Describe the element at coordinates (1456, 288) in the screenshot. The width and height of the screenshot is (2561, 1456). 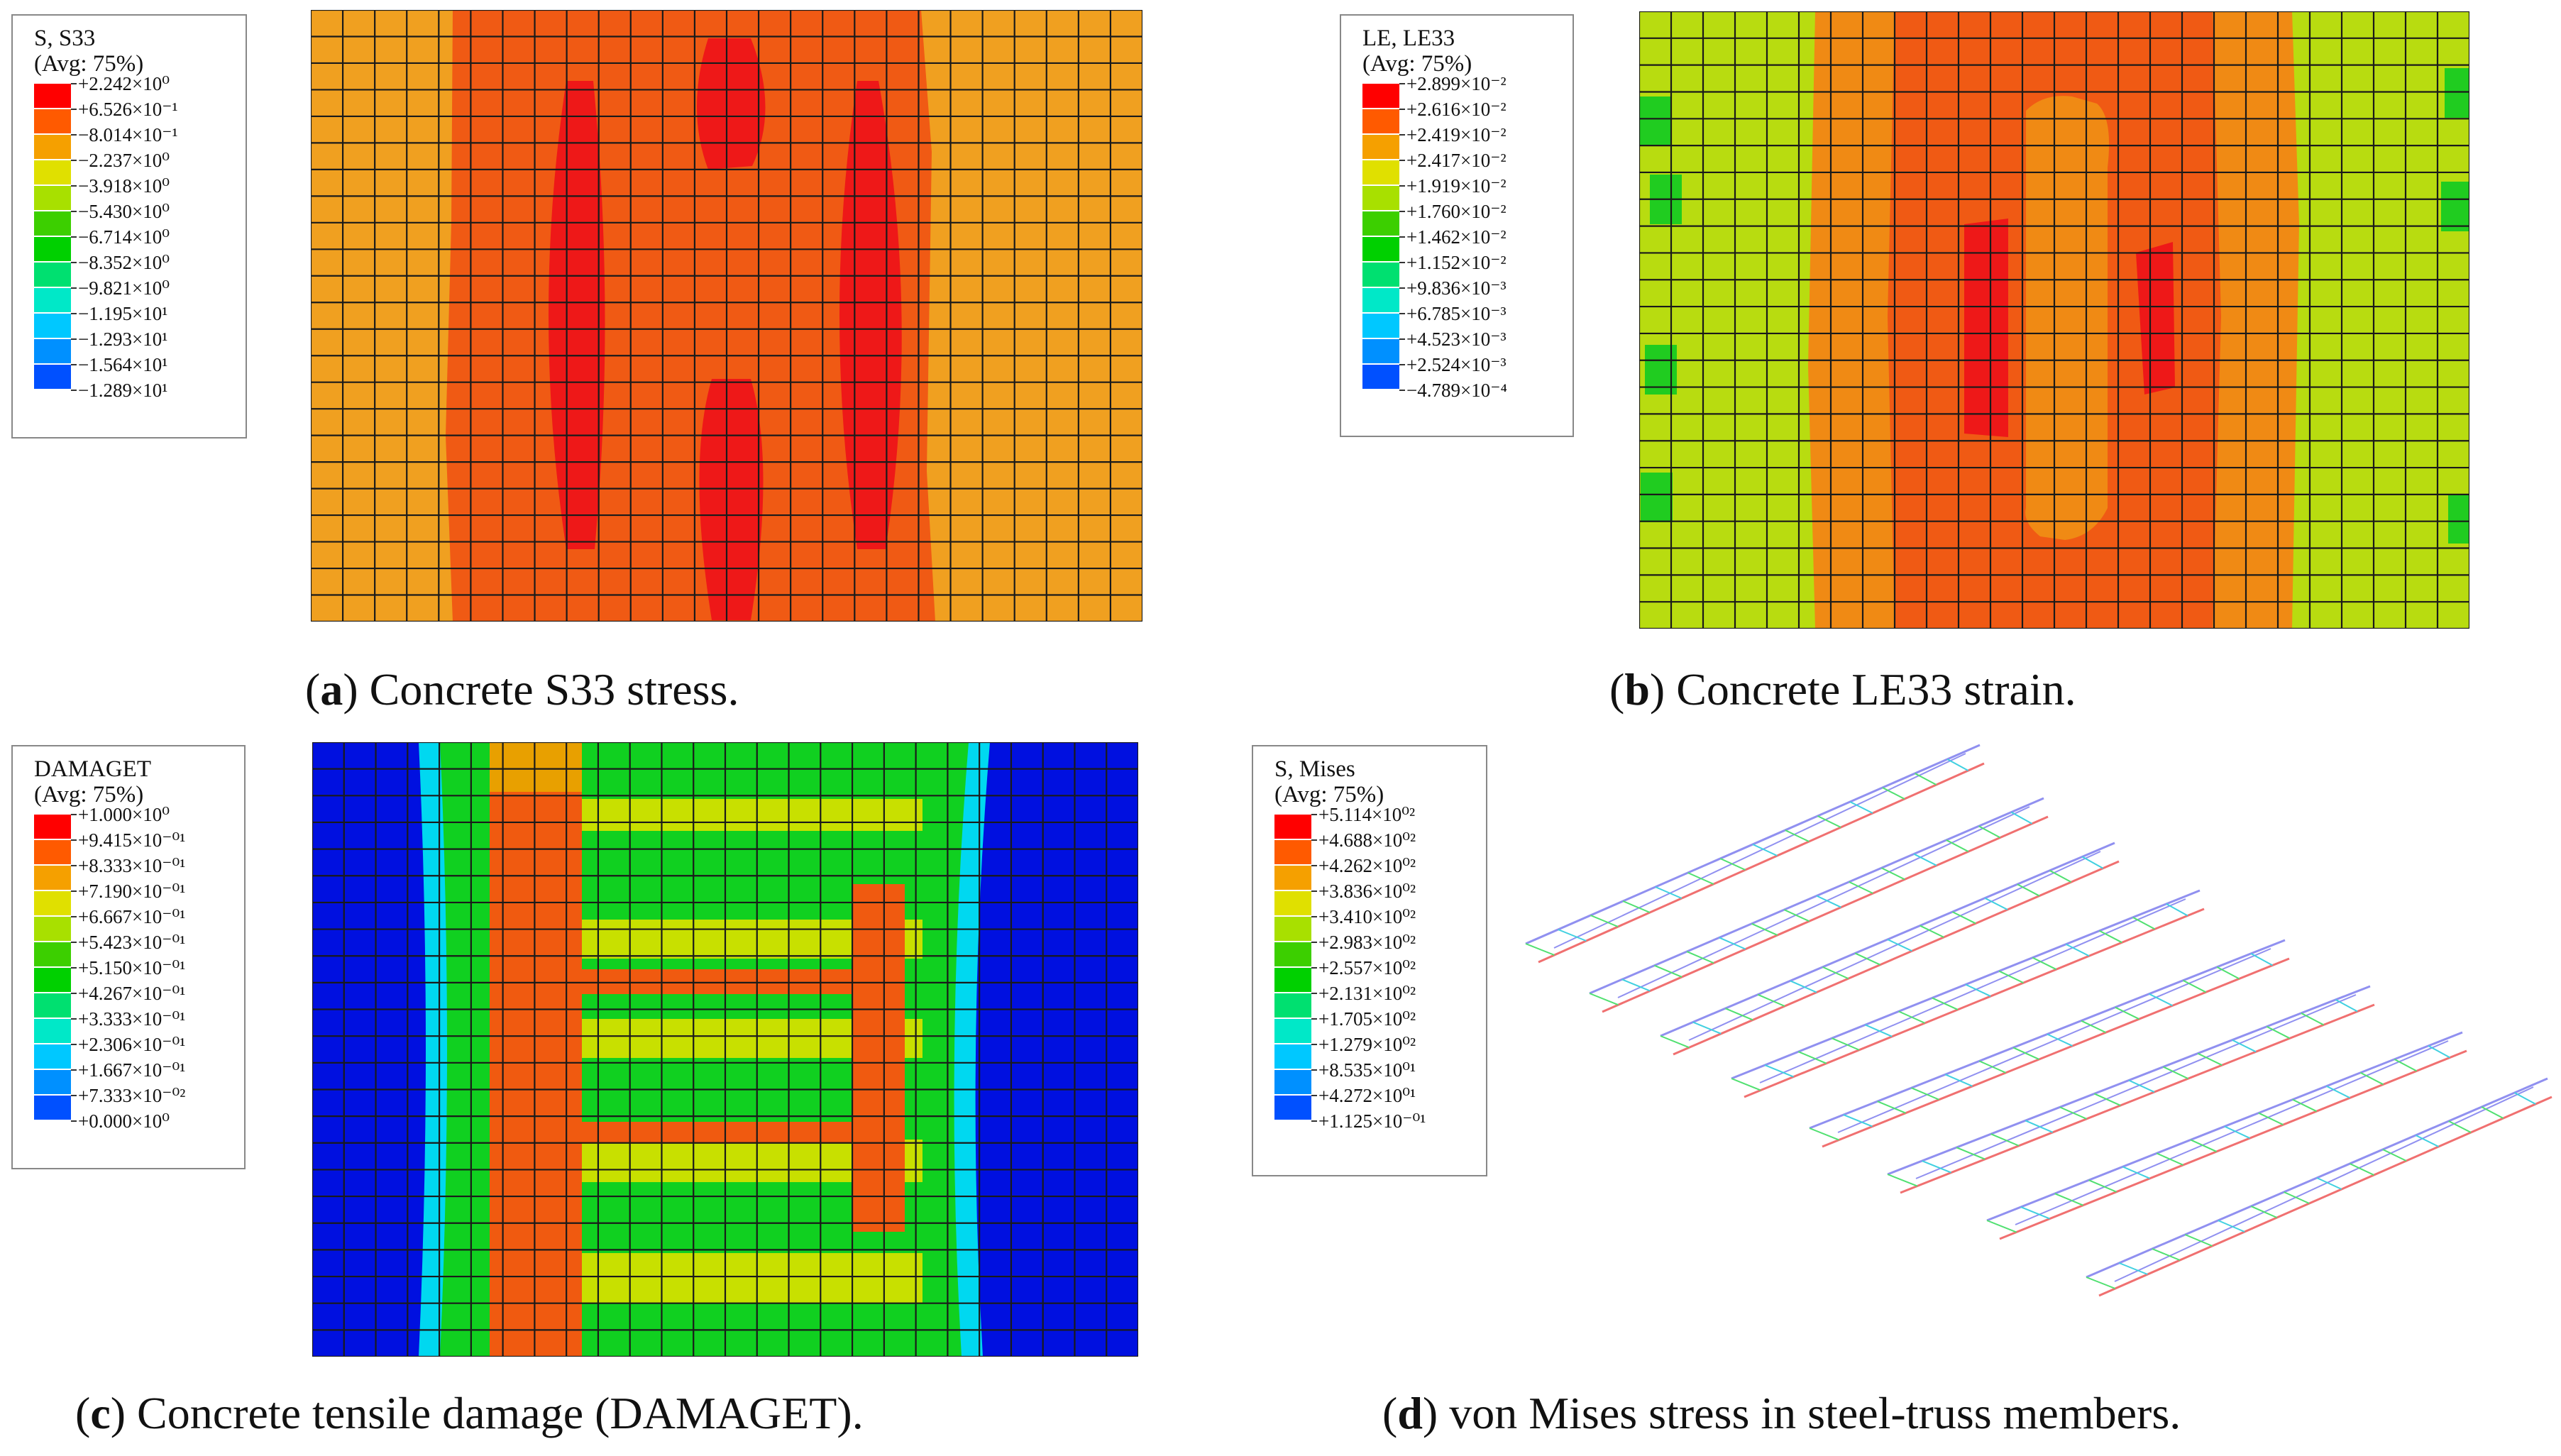
I see `legend-label: +9.836×10⁻³` at that location.